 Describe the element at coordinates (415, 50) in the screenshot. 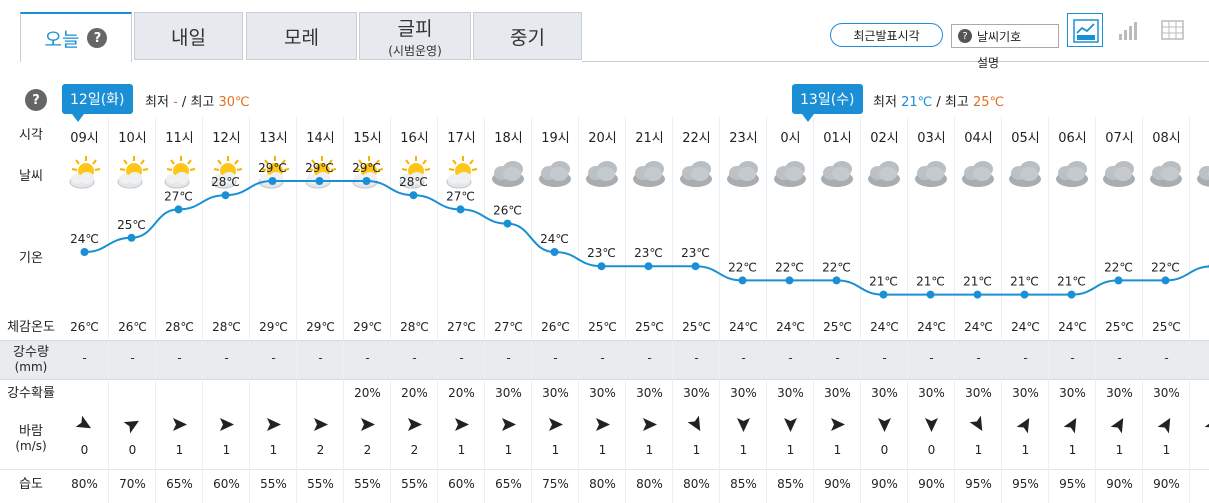

I see `tab-third-day-sub: (시범운영)` at that location.